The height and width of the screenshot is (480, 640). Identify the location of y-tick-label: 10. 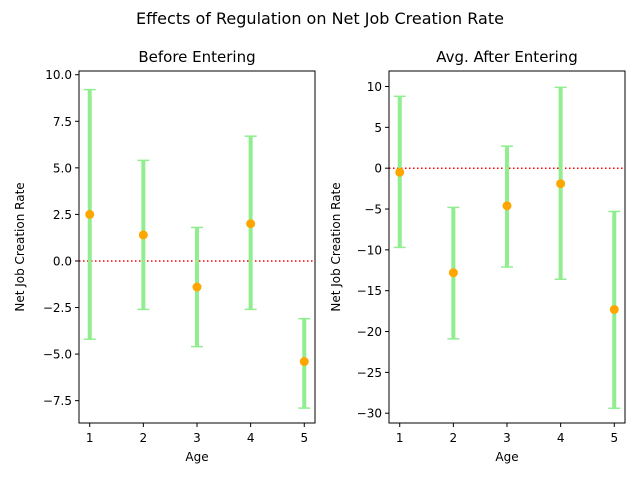
(374, 87).